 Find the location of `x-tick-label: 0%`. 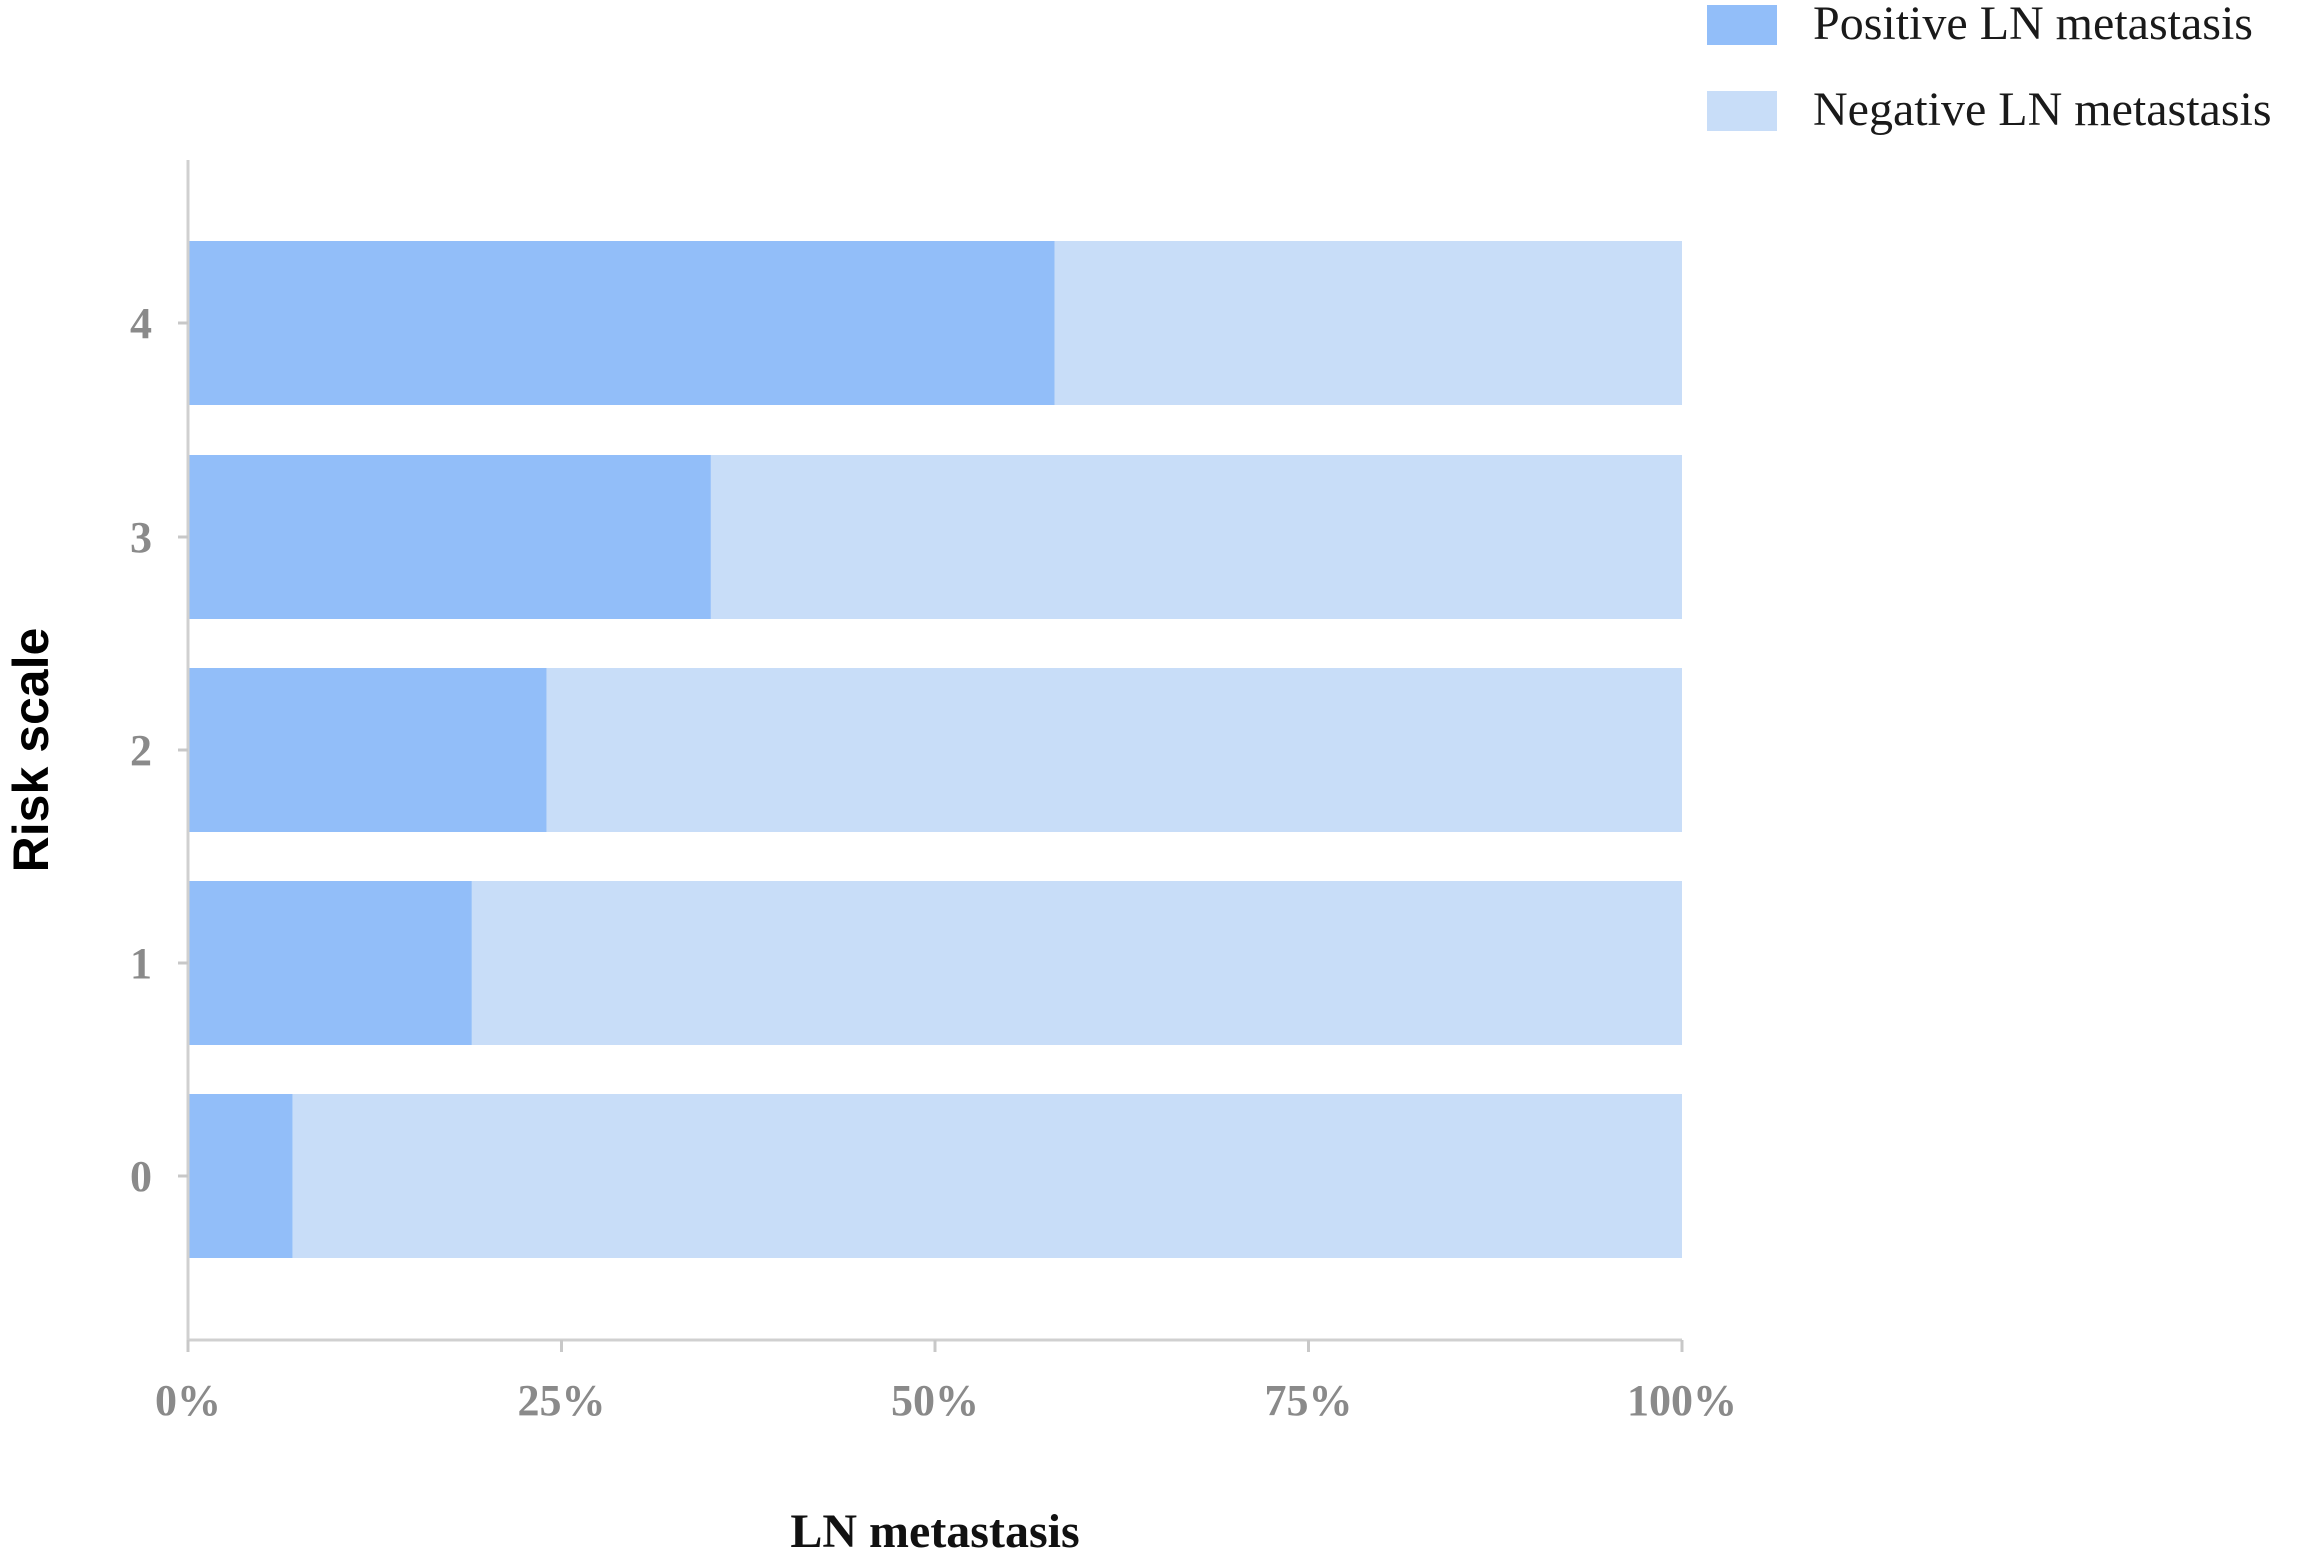

x-tick-label: 0% is located at coordinates (188, 1400).